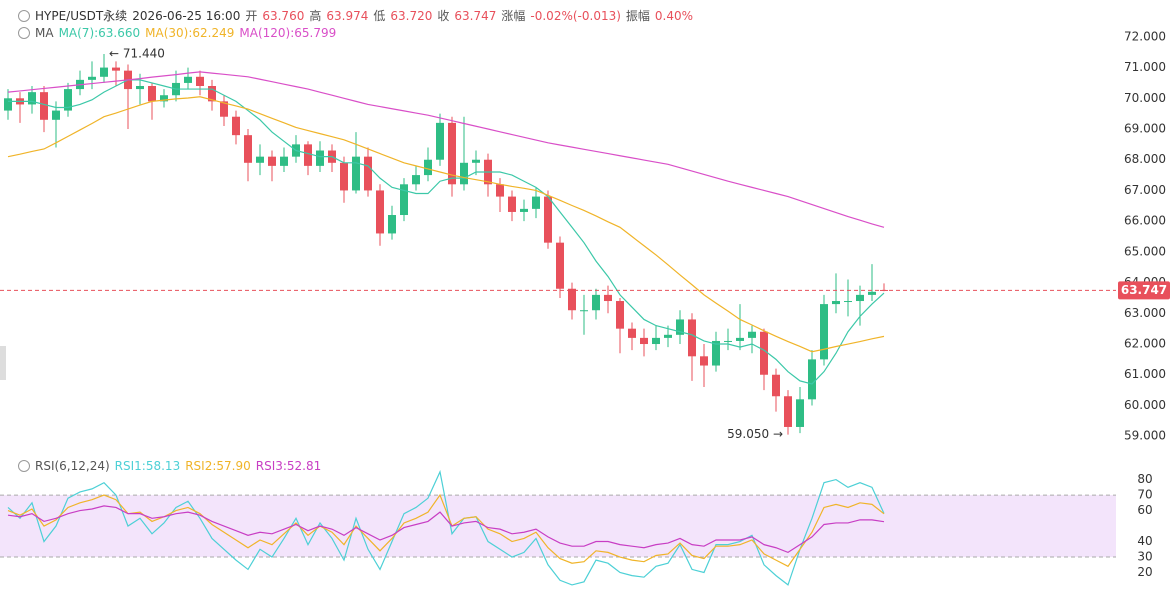 This screenshot has width=1173, height=589. Describe the element at coordinates (1145, 313) in the screenshot. I see `y-tick-label: 63.000` at that location.